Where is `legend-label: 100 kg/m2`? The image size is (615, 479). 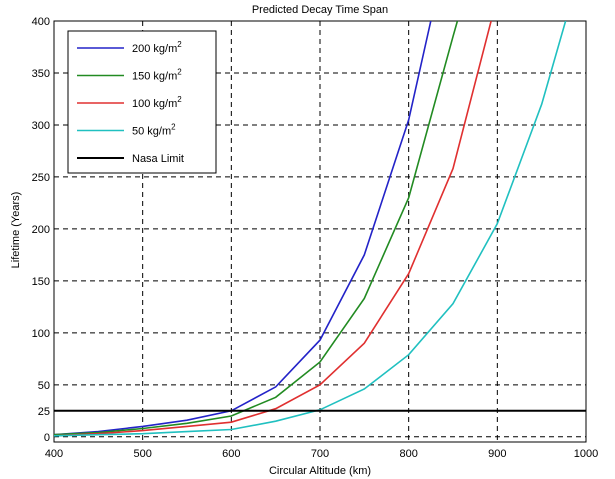
legend-label: 100 kg/m2 is located at coordinates (157, 102).